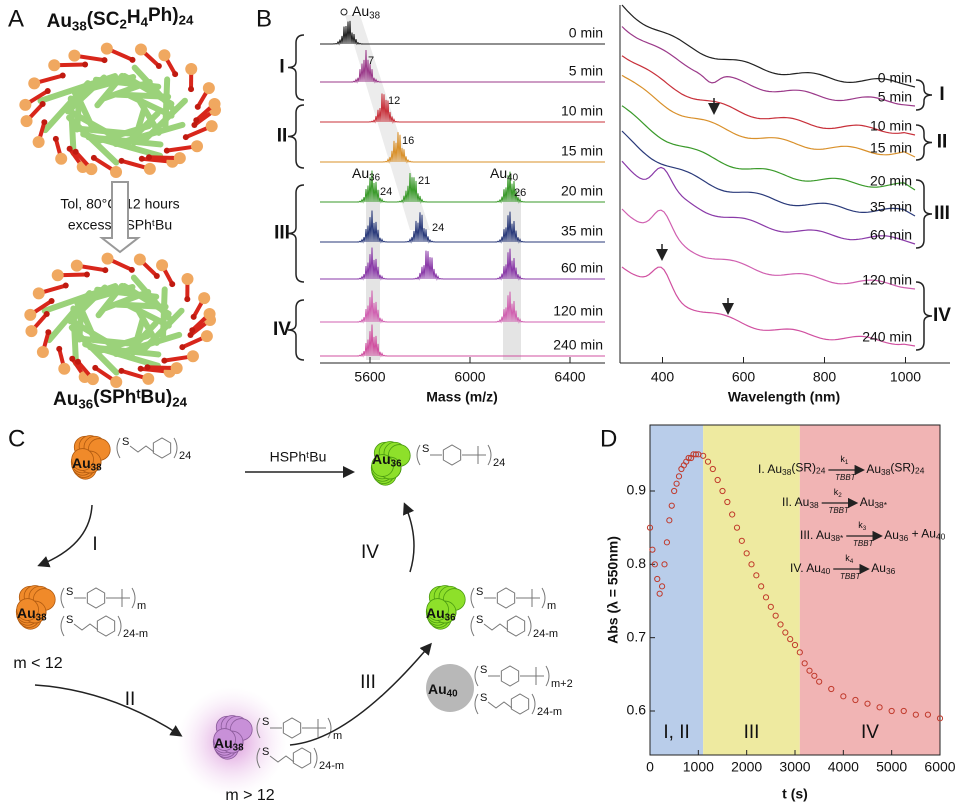  I want to click on time-label: 120 min, so click(887, 280).